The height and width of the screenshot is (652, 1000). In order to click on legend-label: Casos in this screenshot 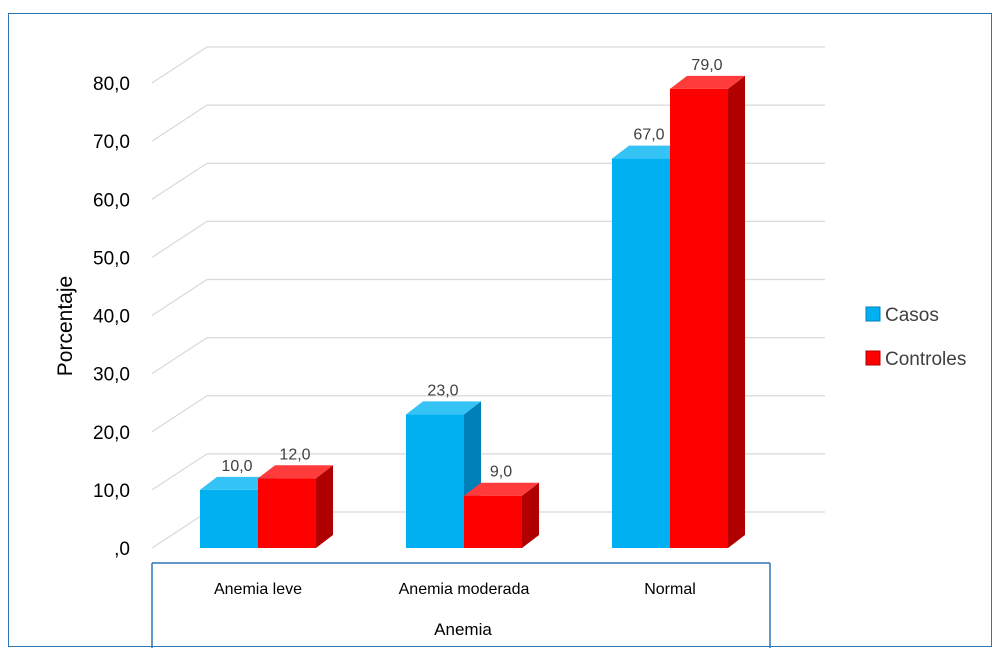, I will do `click(912, 315)`.